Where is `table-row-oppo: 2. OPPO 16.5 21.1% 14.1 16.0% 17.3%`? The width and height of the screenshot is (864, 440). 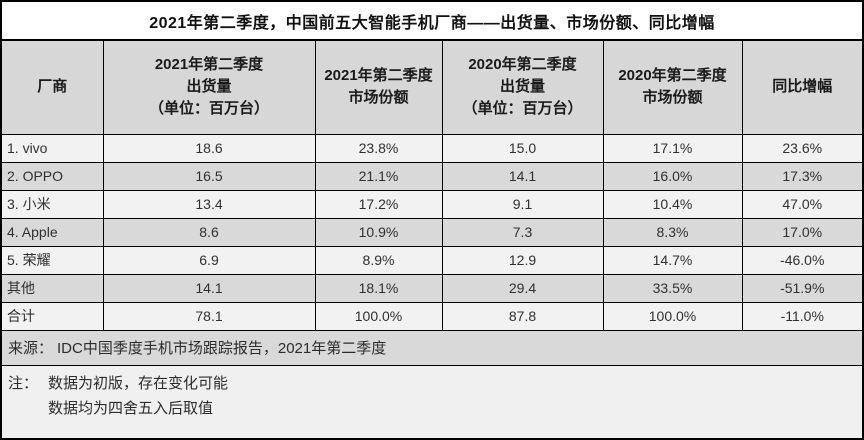 table-row-oppo: 2. OPPO 16.5 21.1% 14.1 16.0% 17.3% is located at coordinates (432, 176).